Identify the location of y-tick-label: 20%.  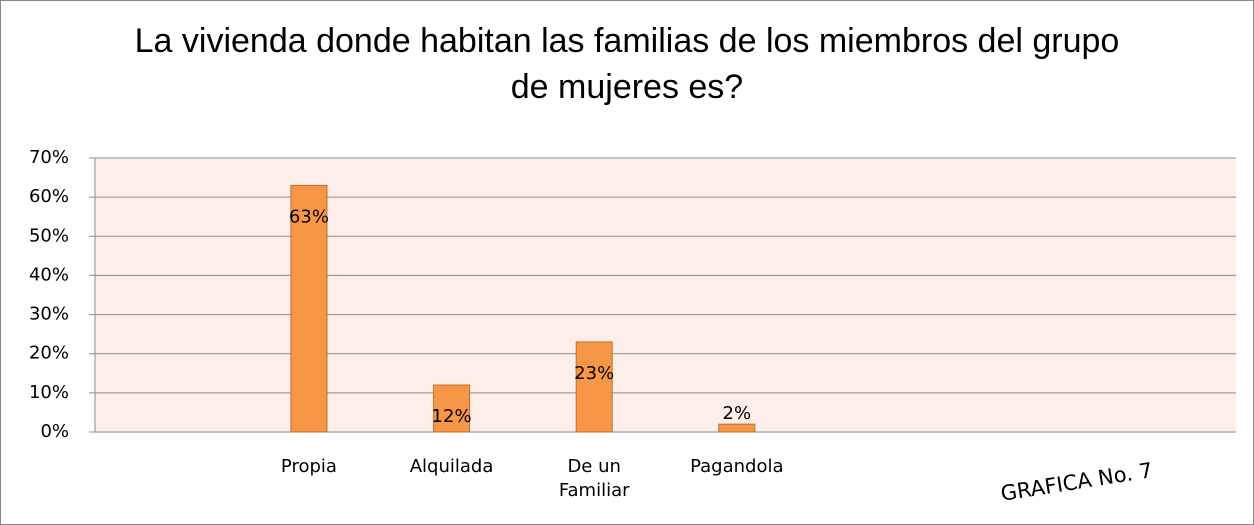
(49, 353).